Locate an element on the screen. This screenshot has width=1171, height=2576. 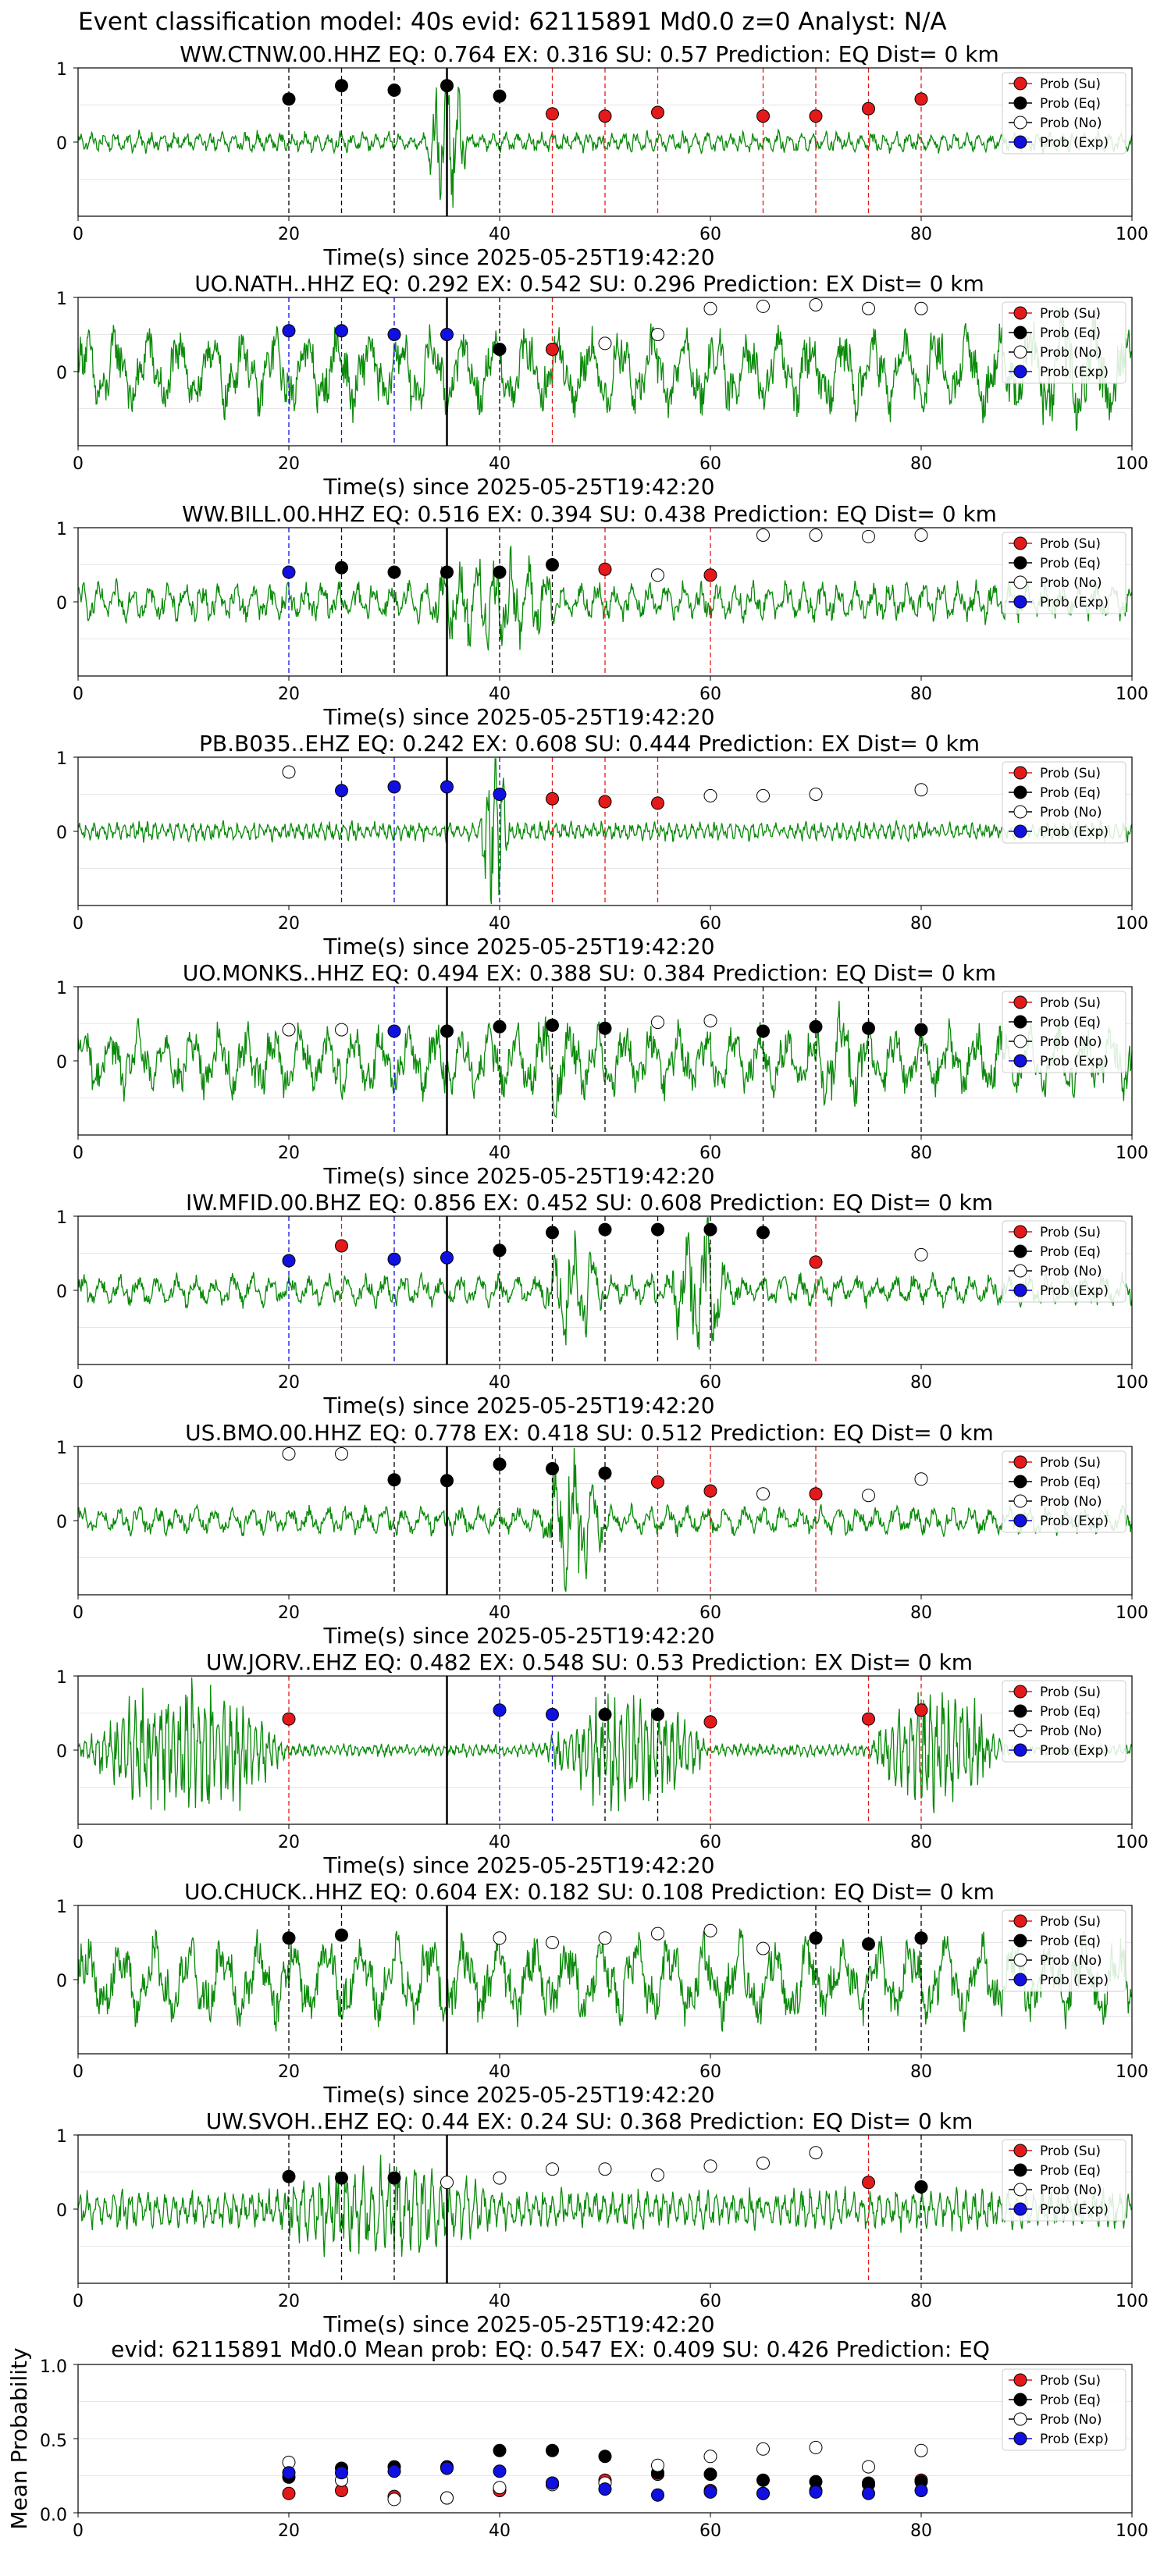
mean-prob-marker-eq is located at coordinates (710, 2474).